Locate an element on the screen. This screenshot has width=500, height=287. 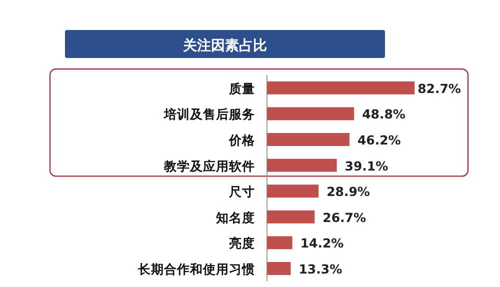
y-tick-label: 质量 is located at coordinates (241, 88).